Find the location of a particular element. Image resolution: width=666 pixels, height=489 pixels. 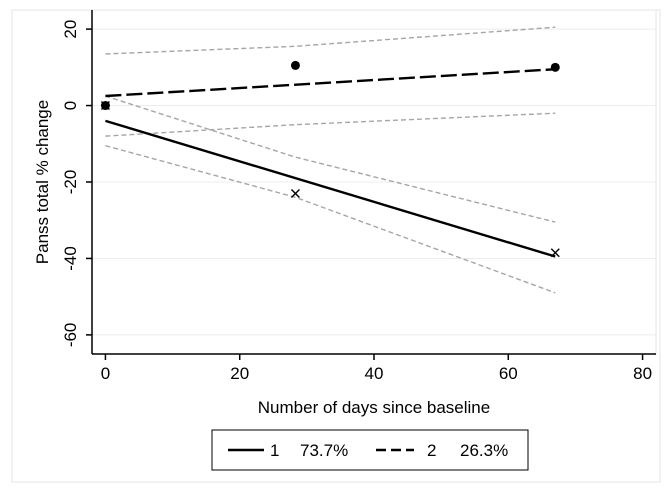

y-tick-label: 20 is located at coordinates (70, 29).